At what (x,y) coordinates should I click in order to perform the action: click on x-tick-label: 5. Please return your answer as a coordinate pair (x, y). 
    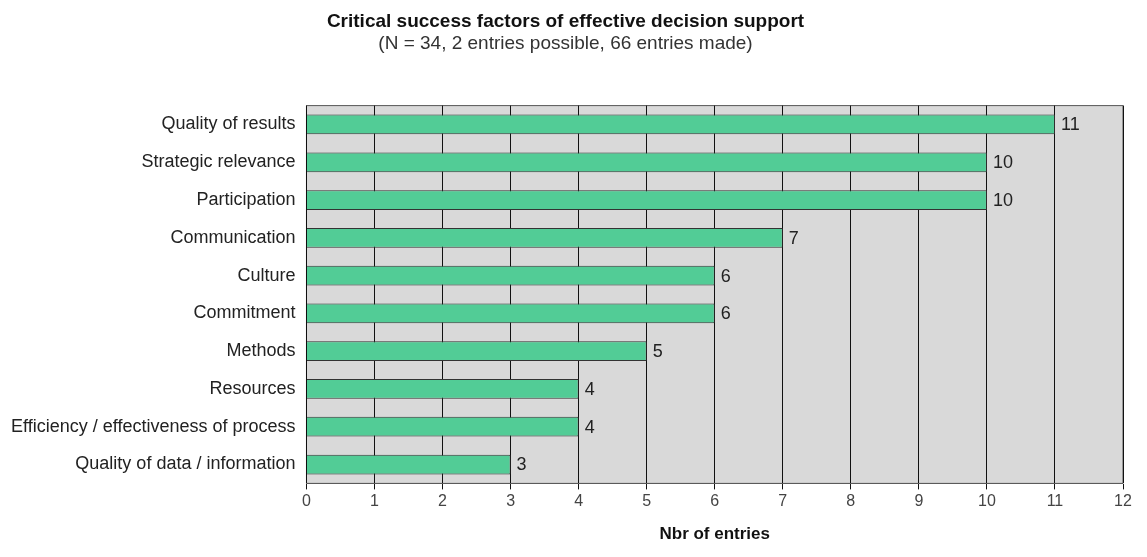
    Looking at the image, I should click on (647, 501).